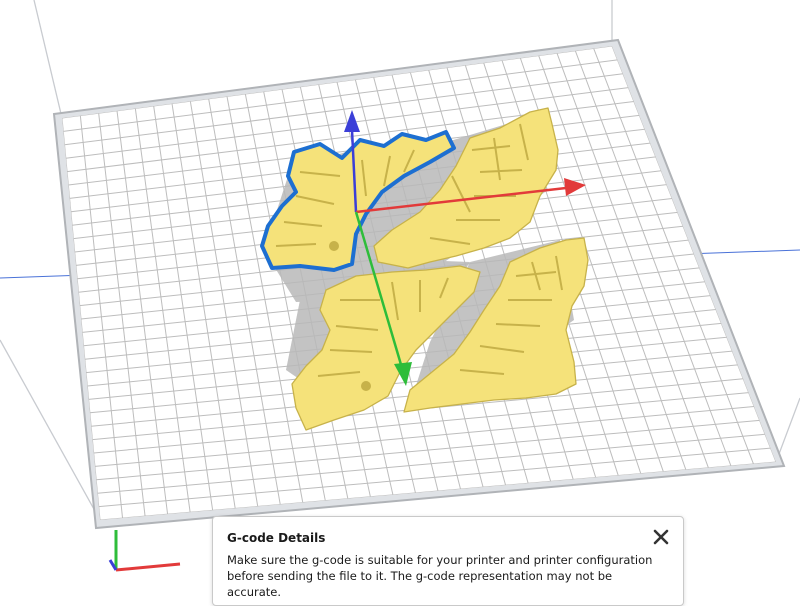 This screenshot has width=800, height=606. Describe the element at coordinates (386, 348) in the screenshot. I see `model-bottom-left` at that location.